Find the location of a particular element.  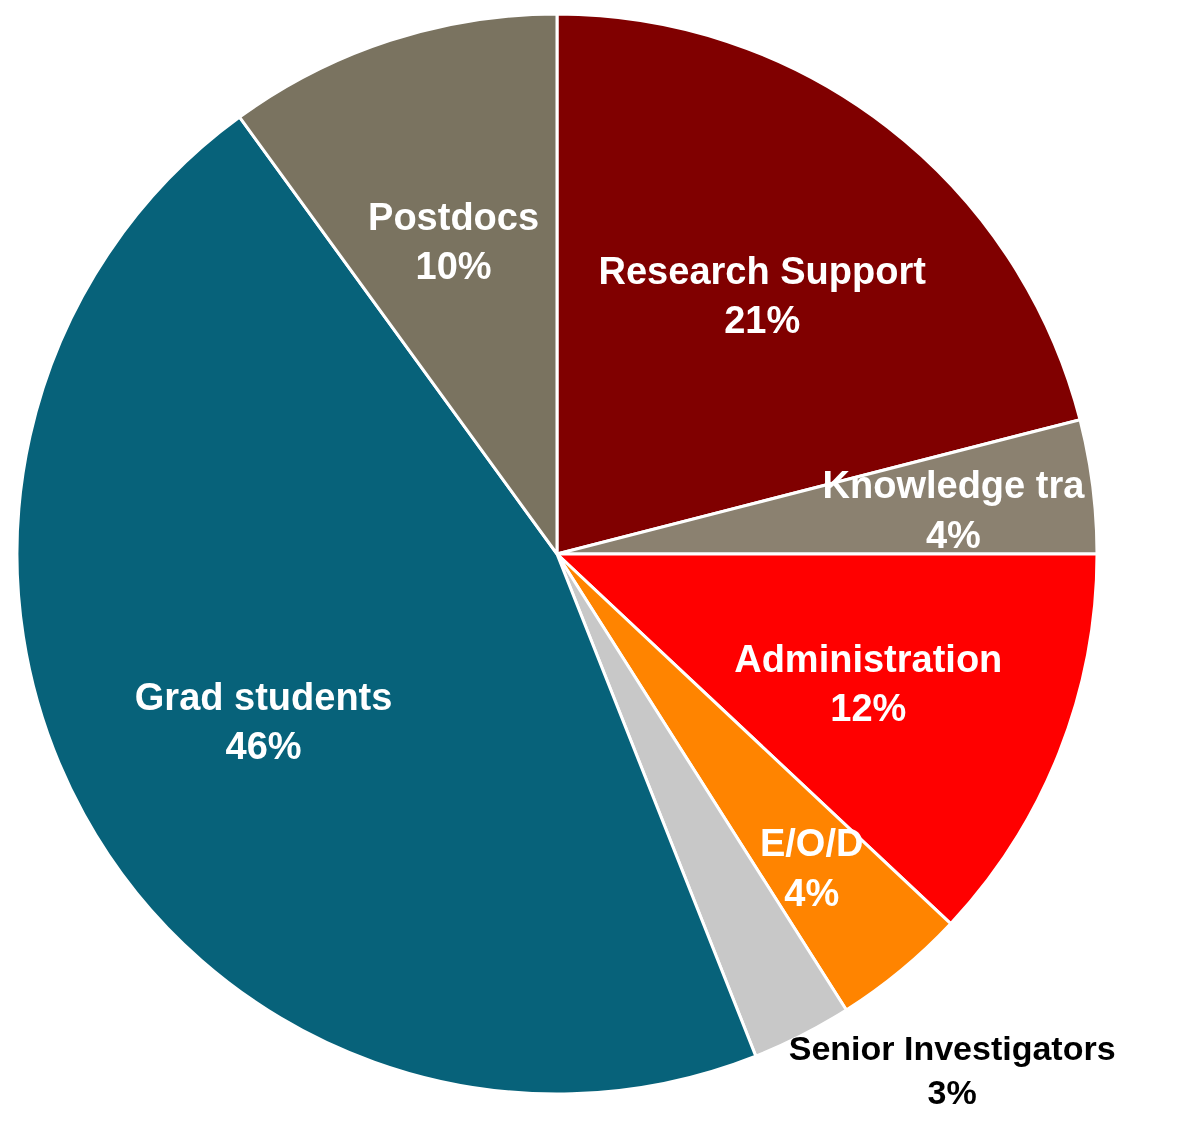

data-label: 3% is located at coordinates (952, 1092).